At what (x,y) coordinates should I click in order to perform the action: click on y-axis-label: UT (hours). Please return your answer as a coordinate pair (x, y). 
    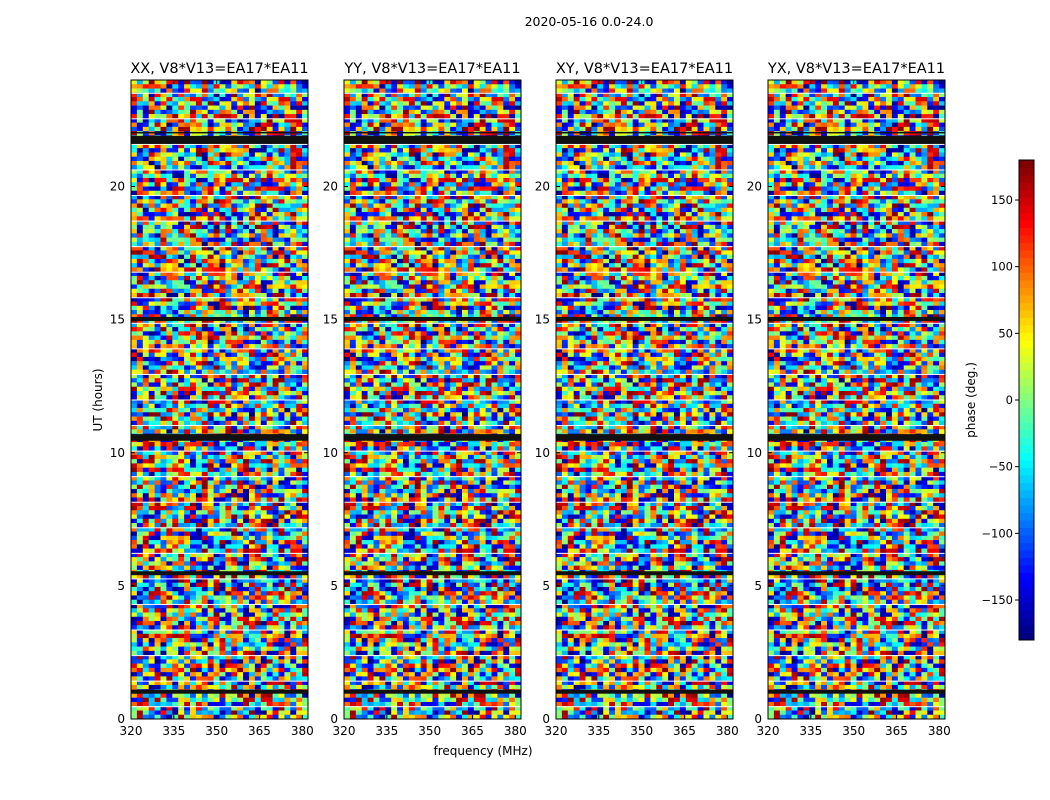
    Looking at the image, I should click on (98, 399).